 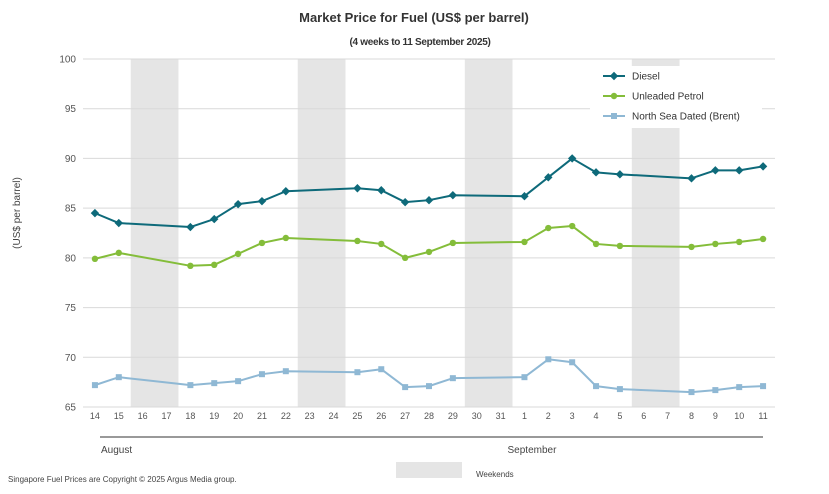 What do you see at coordinates (739, 416) in the screenshot?
I see `x-tick-label: 10` at bounding box center [739, 416].